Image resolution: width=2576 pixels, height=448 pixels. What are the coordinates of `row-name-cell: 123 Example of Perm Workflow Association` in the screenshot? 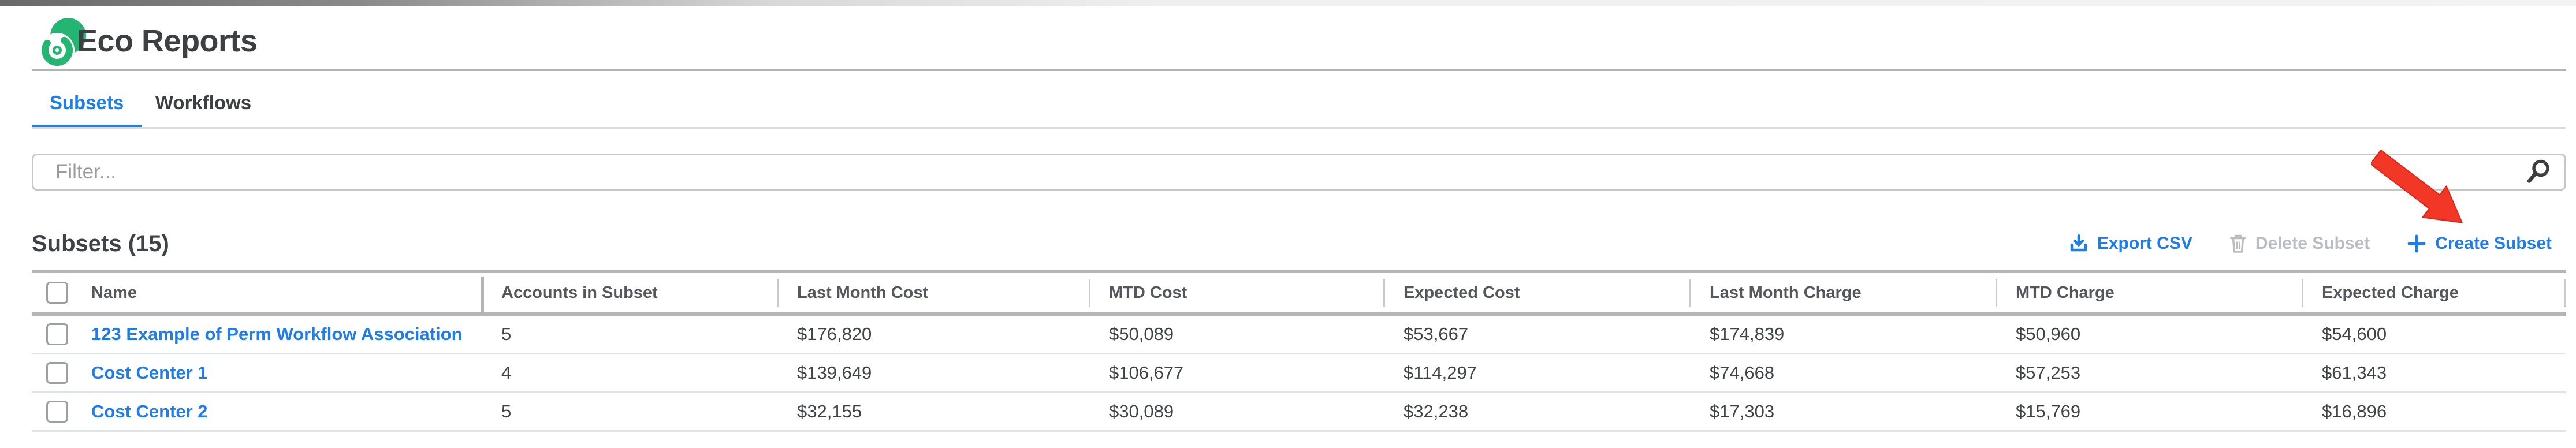 It's located at (256, 334).